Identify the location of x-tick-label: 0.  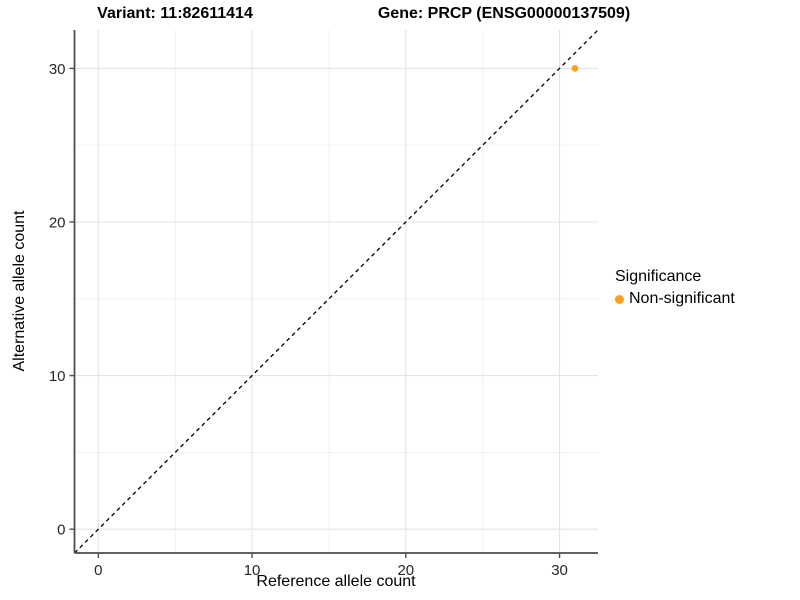
(98, 570).